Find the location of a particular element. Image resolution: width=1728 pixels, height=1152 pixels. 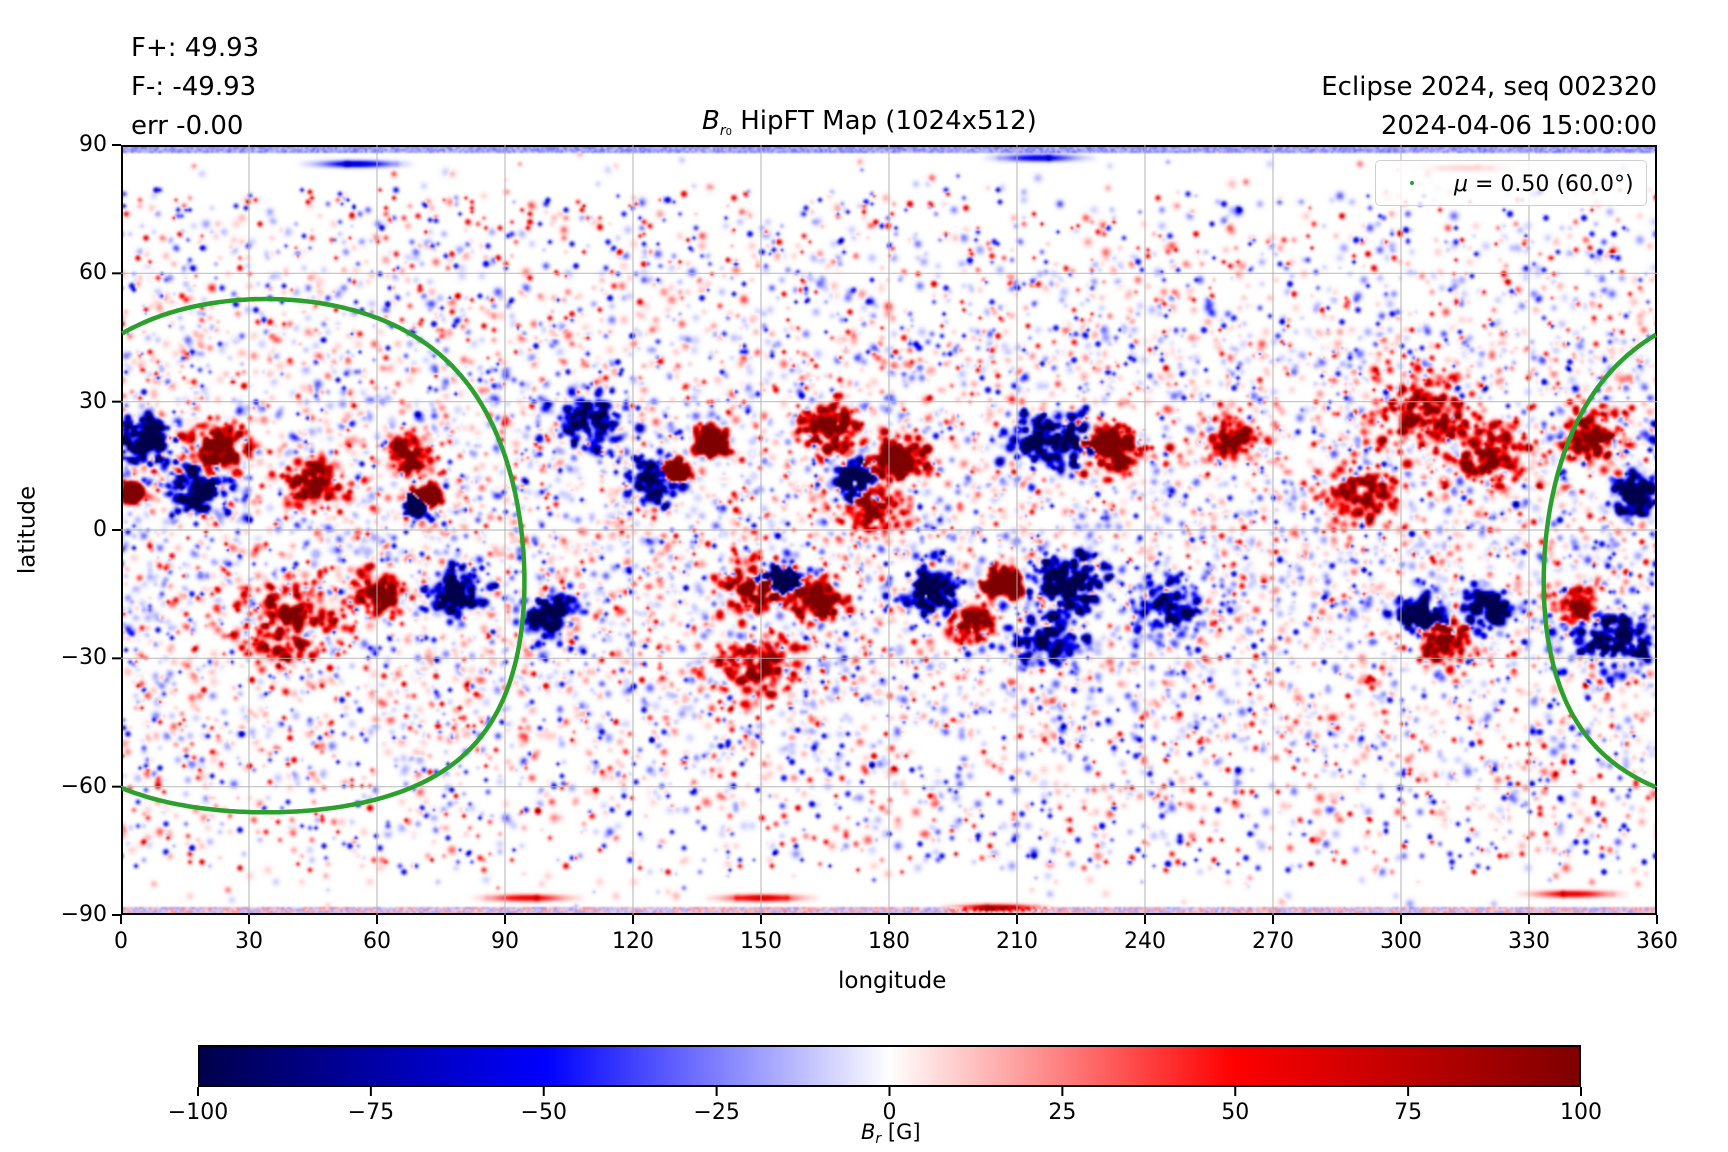

colorbar-label: Br [G] is located at coordinates (891, 1133).